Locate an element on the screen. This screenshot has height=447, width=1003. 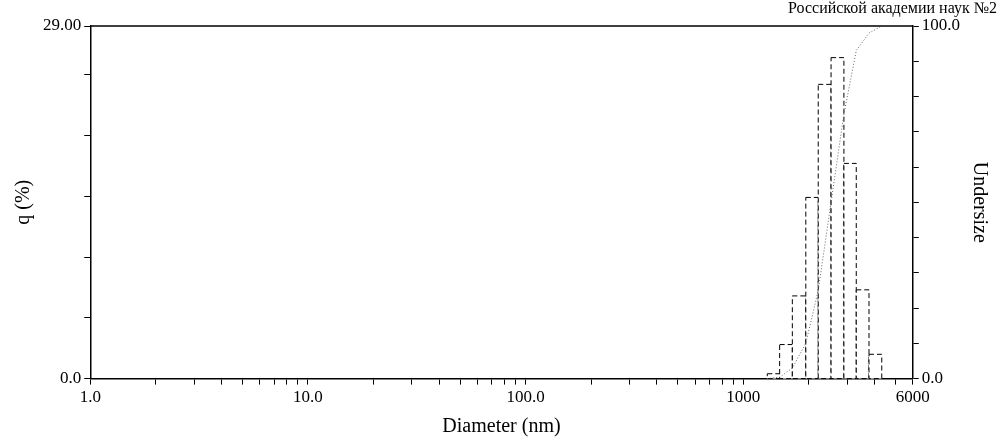
x-tick-label: 100.0 is located at coordinates (525, 397).